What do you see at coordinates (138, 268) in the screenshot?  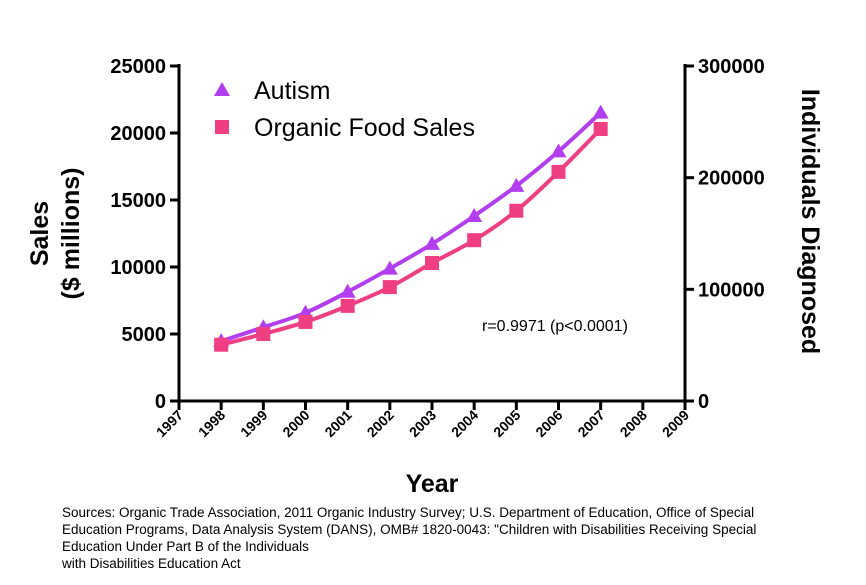 I see `left-tick-label: 10000` at bounding box center [138, 268].